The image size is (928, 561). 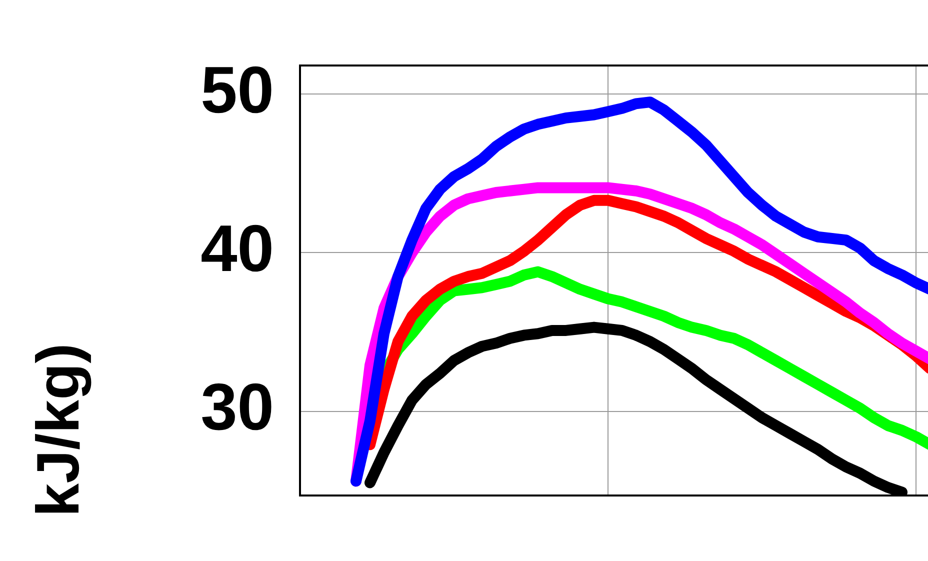 What do you see at coordinates (237, 89) in the screenshot?
I see `y-tick-label: 50` at bounding box center [237, 89].